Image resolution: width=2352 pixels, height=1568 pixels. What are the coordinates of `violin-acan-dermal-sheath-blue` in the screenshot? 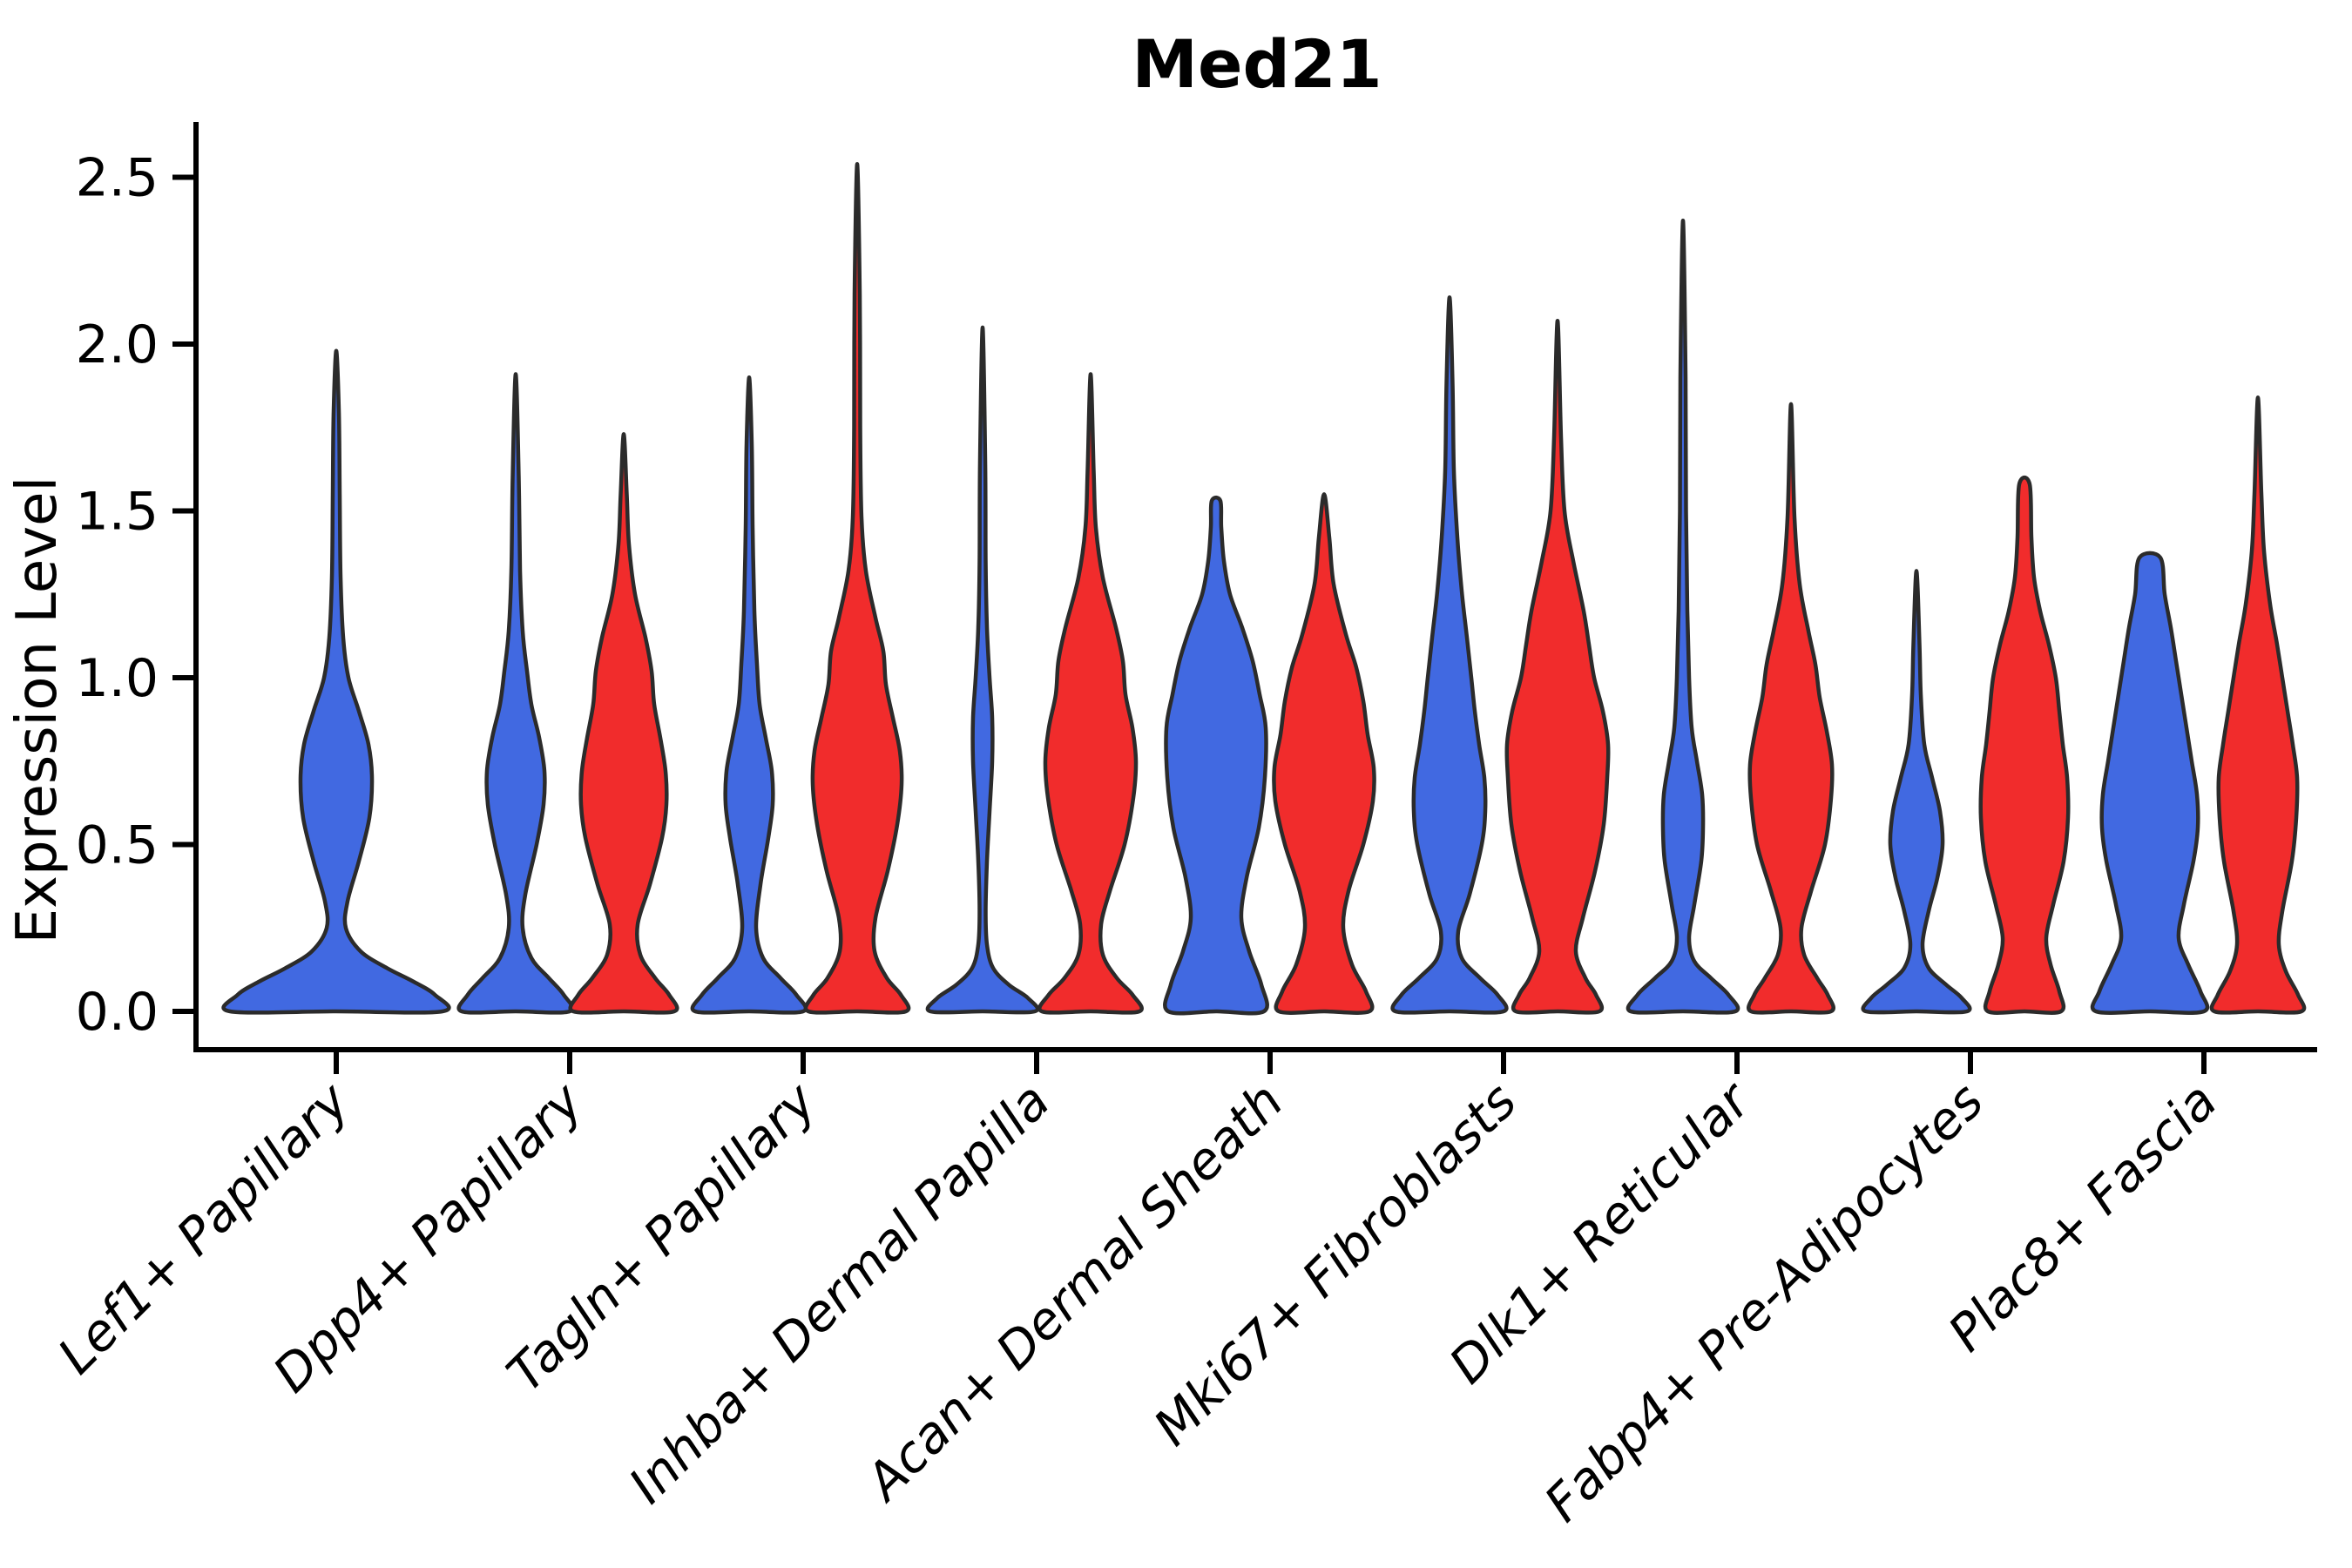 It's located at (1216, 756).